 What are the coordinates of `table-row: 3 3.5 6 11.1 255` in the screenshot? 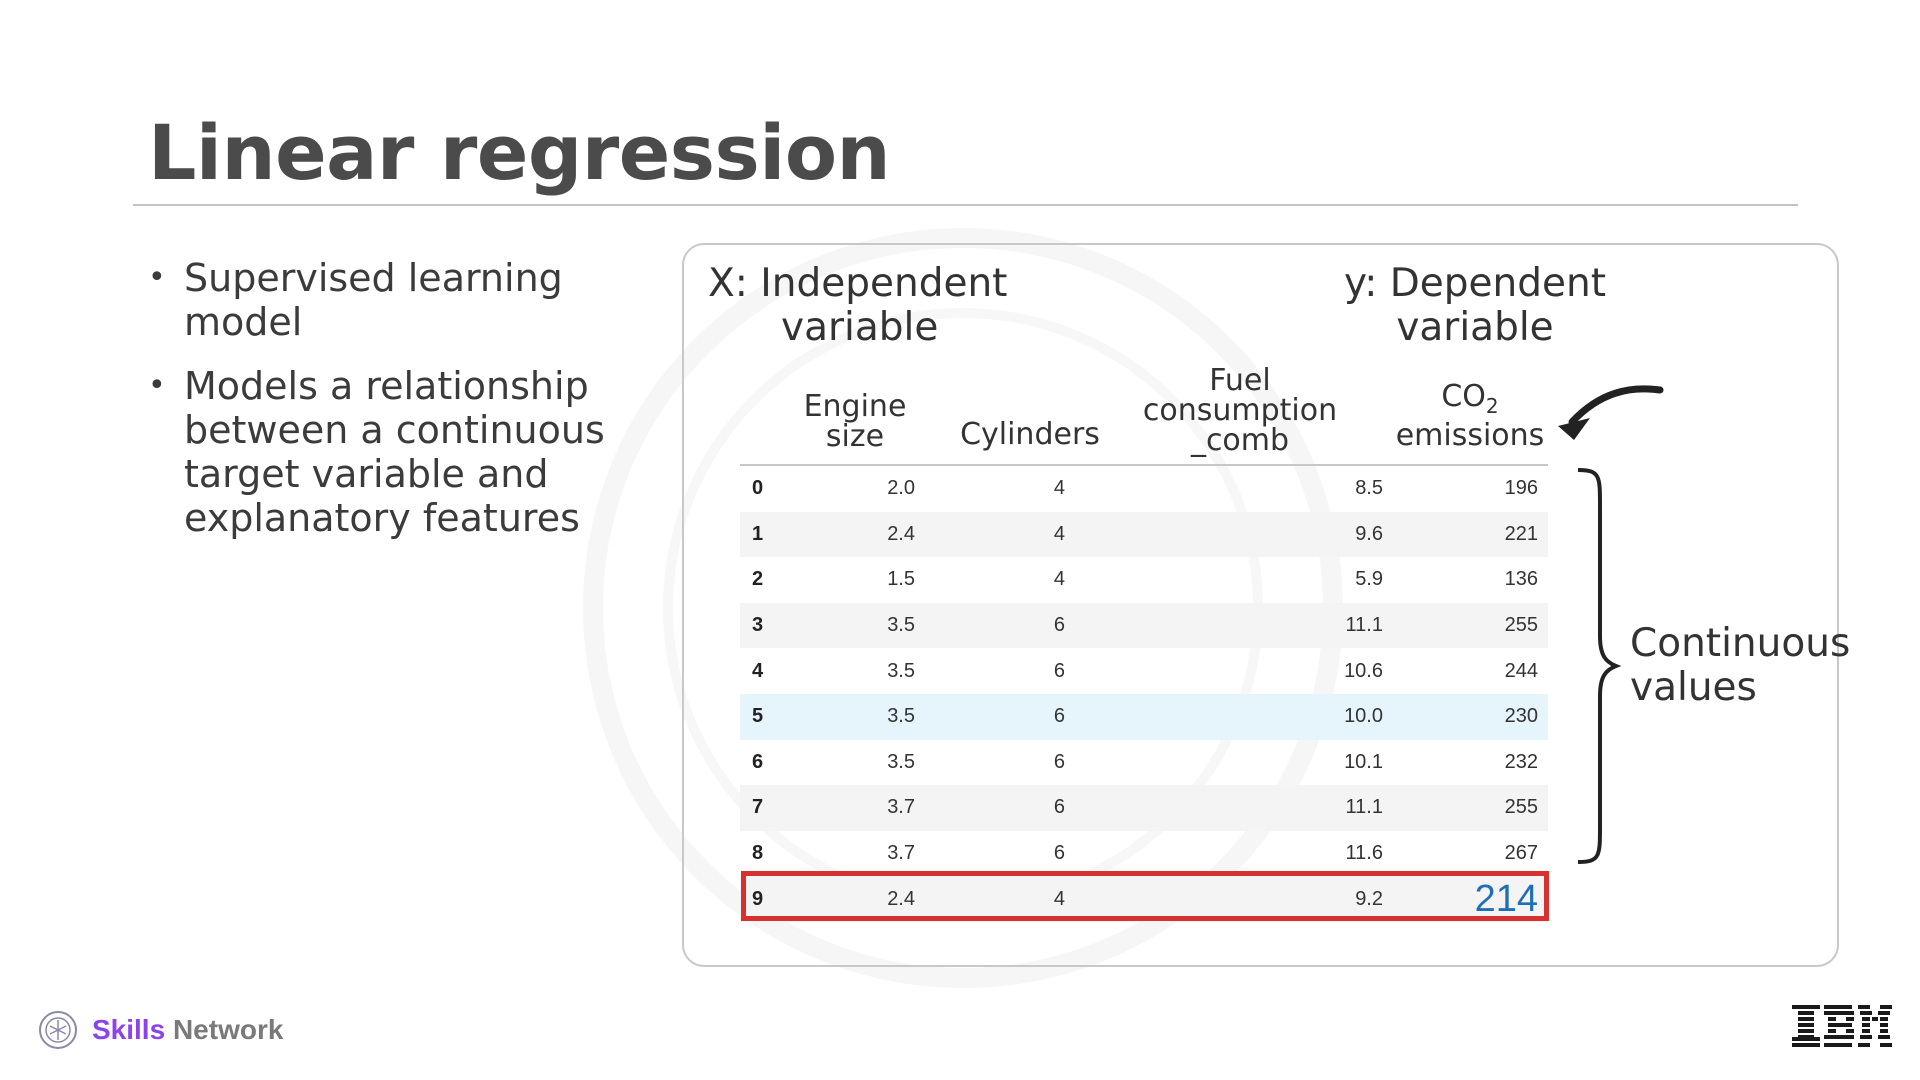 It's located at (1144, 625).